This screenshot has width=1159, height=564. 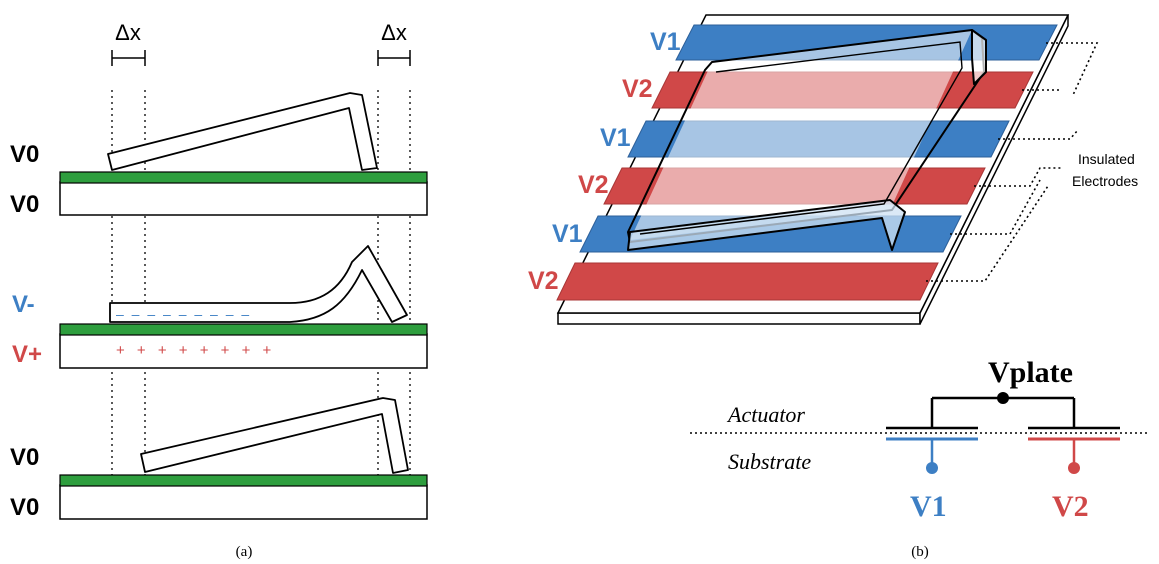 I want to click on stage2-bottom-label: V+, so click(x=27, y=354).